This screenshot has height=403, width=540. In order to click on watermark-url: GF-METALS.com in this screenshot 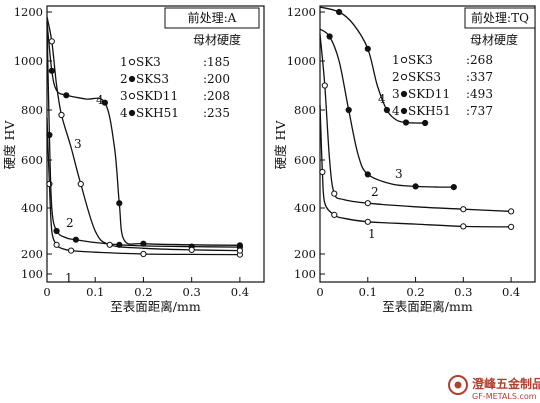, I will do `click(504, 396)`.